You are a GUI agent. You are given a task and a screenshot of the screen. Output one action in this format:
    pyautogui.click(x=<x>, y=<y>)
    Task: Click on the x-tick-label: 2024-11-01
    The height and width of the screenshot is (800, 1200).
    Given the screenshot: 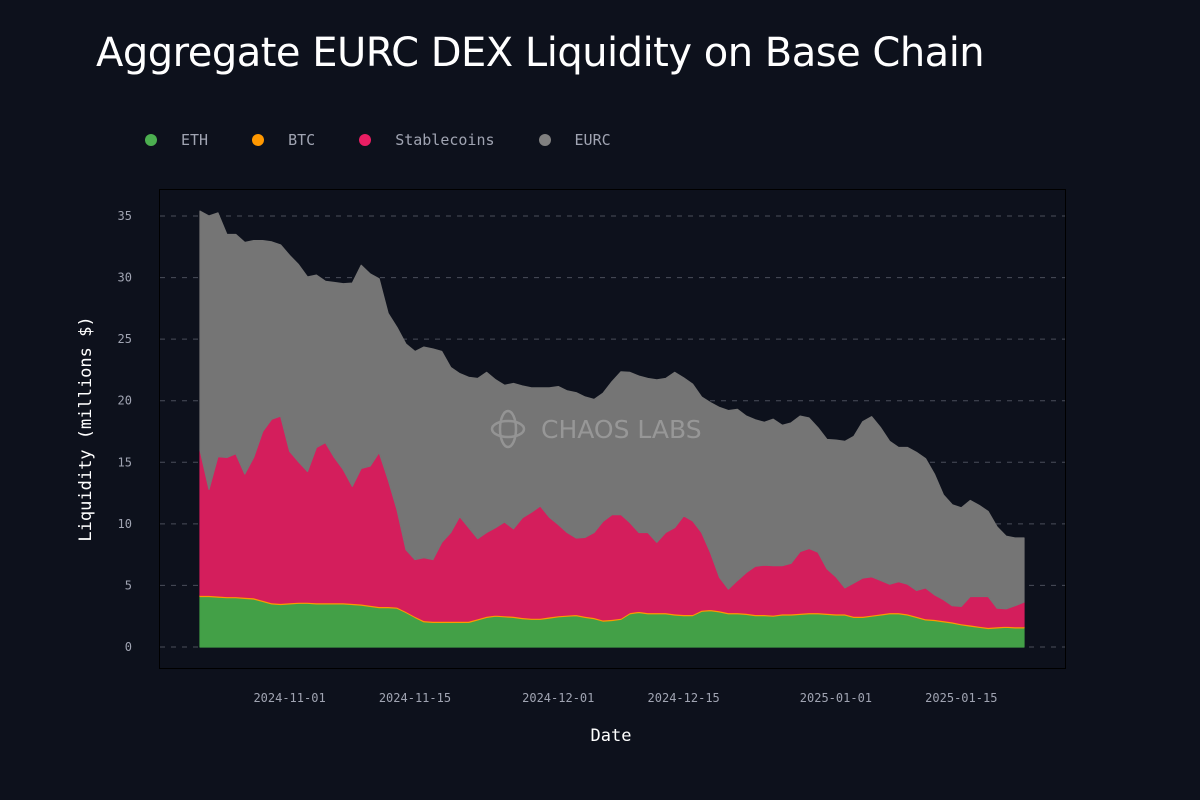 What is the action you would take?
    pyautogui.click(x=289, y=698)
    